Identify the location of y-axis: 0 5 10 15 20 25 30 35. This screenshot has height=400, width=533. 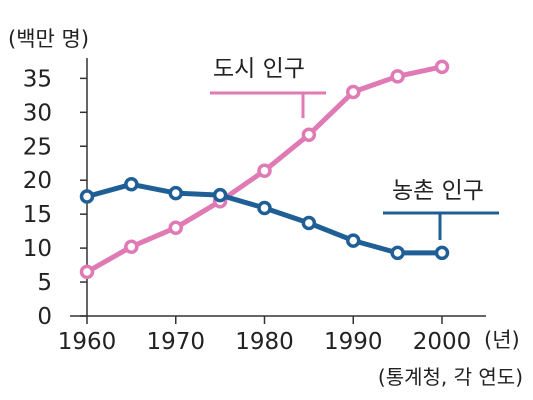
(55, 194).